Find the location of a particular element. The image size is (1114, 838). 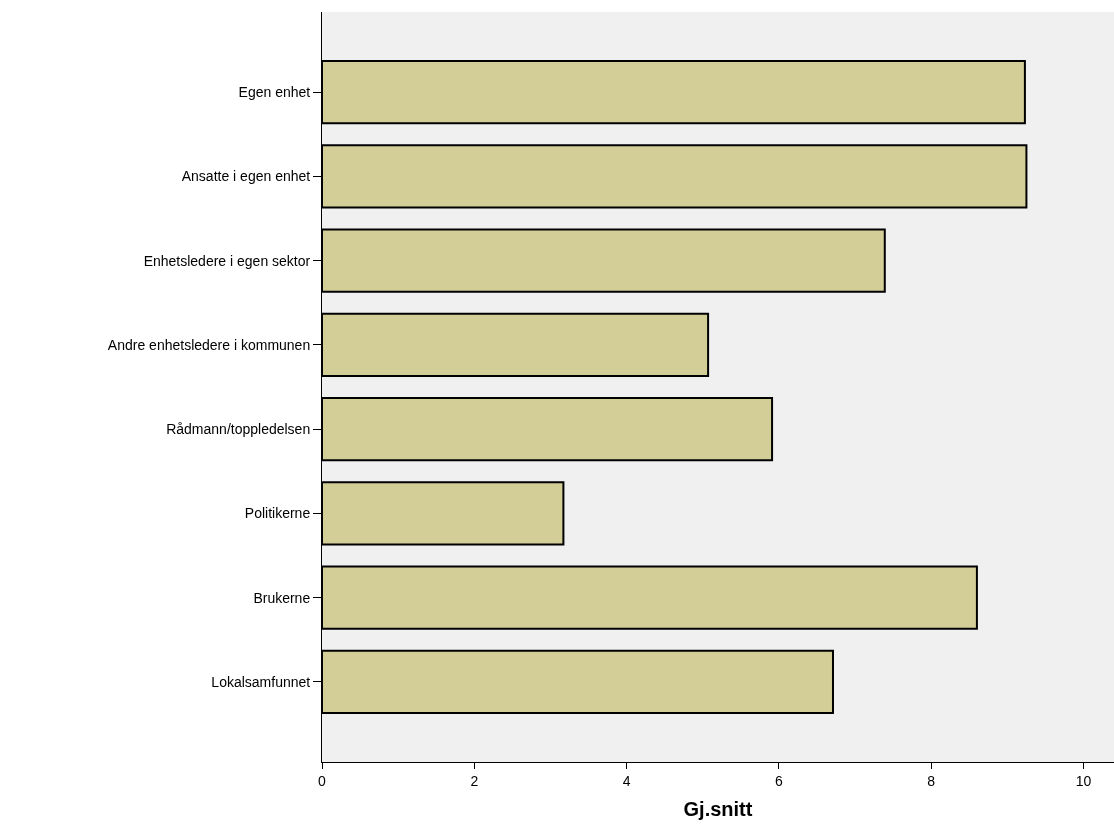

y-tick-label: Enhetsledere i egen sektor is located at coordinates (227, 260).